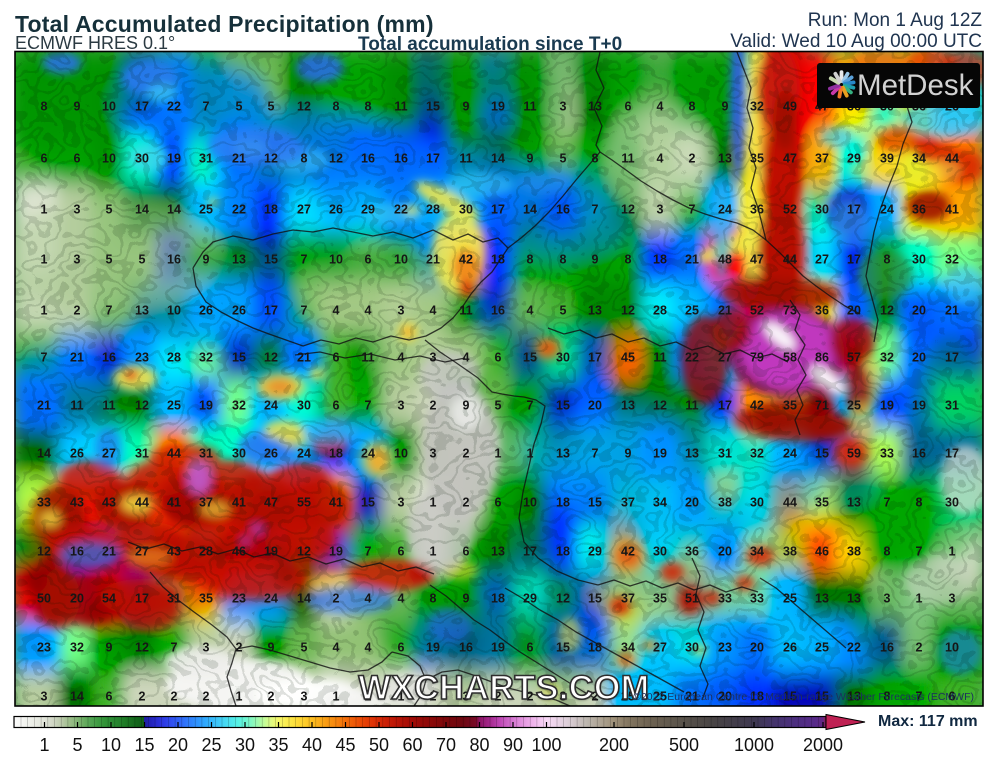  What do you see at coordinates (757, 454) in the screenshot?
I see `svg-text: 32` at bounding box center [757, 454].